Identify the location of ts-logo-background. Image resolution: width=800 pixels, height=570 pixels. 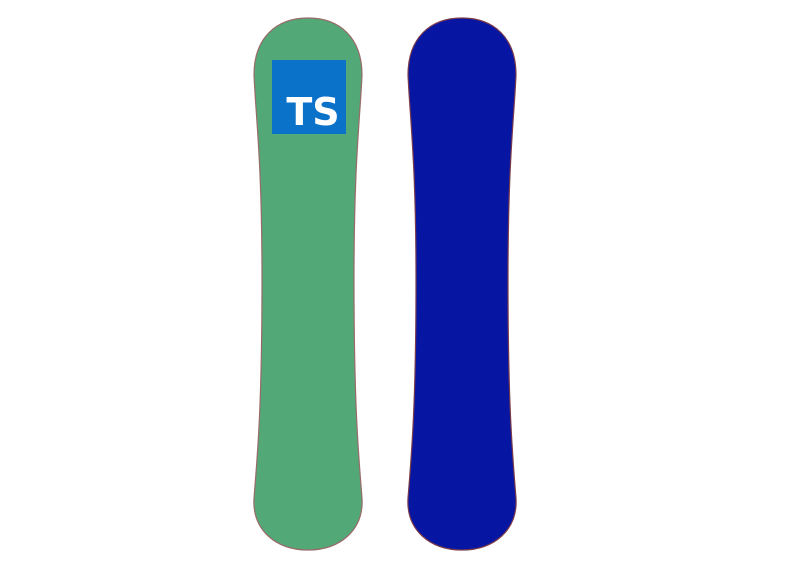
(309, 97).